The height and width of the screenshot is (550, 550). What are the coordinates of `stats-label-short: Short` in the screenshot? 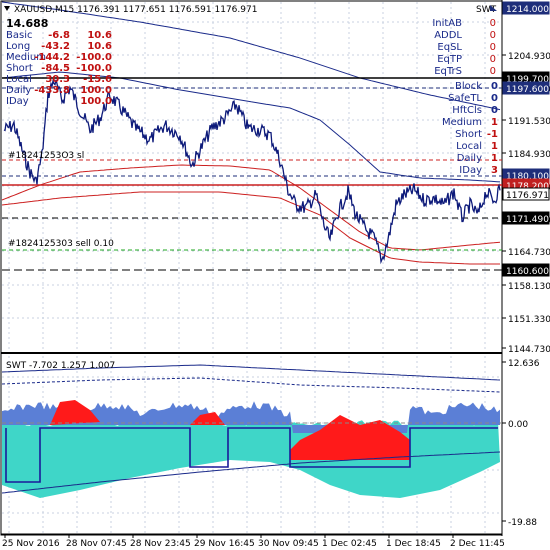 It's located at (19, 68).